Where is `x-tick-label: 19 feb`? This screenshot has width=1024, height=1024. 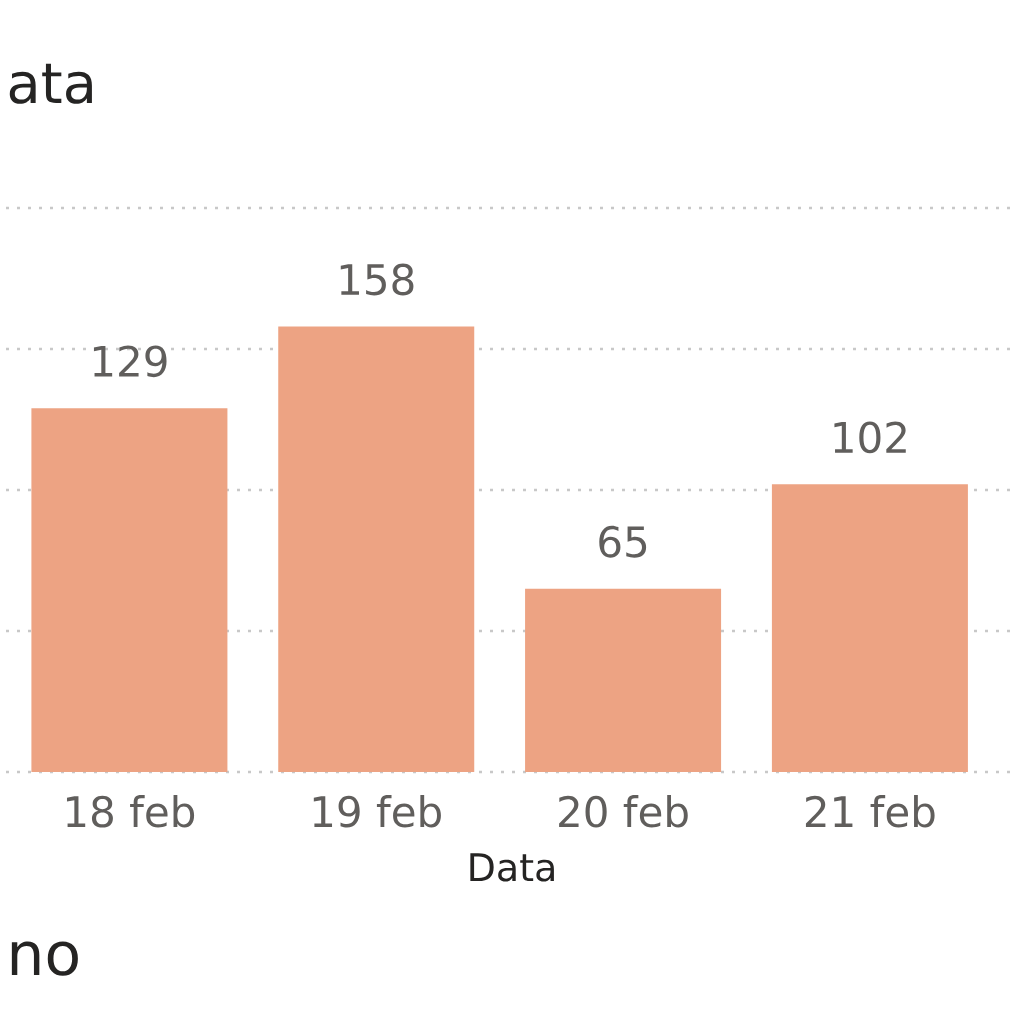 x-tick-label: 19 feb is located at coordinates (377, 811).